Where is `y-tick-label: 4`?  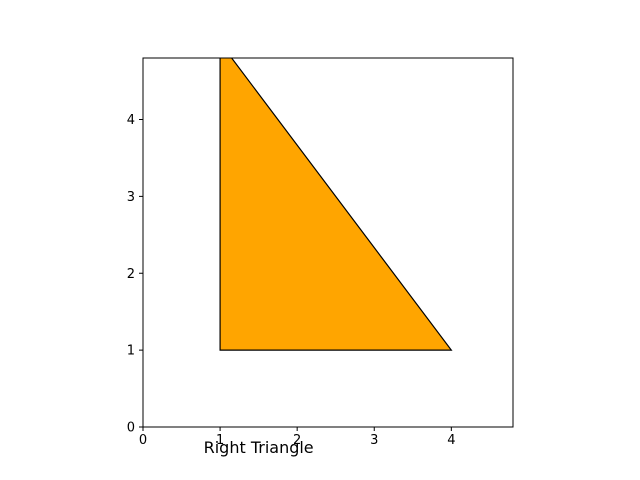
y-tick-label: 4 is located at coordinates (131, 120).